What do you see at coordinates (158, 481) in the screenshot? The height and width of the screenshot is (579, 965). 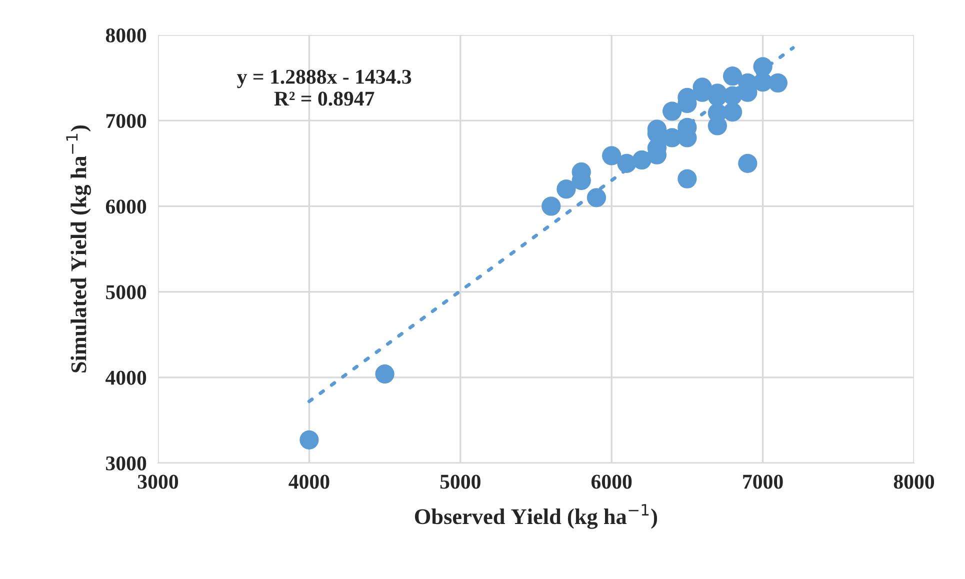 I see `x-tick-label: 3000` at bounding box center [158, 481].